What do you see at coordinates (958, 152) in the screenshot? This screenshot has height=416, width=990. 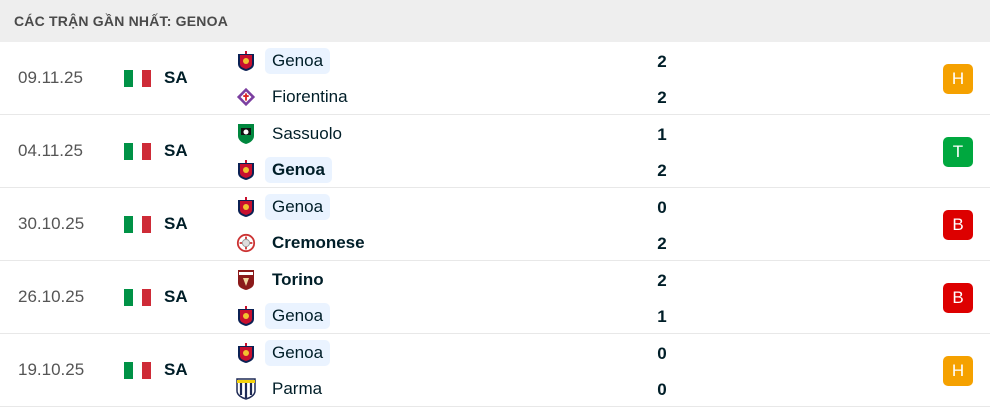 I see `result-badge: T` at bounding box center [958, 152].